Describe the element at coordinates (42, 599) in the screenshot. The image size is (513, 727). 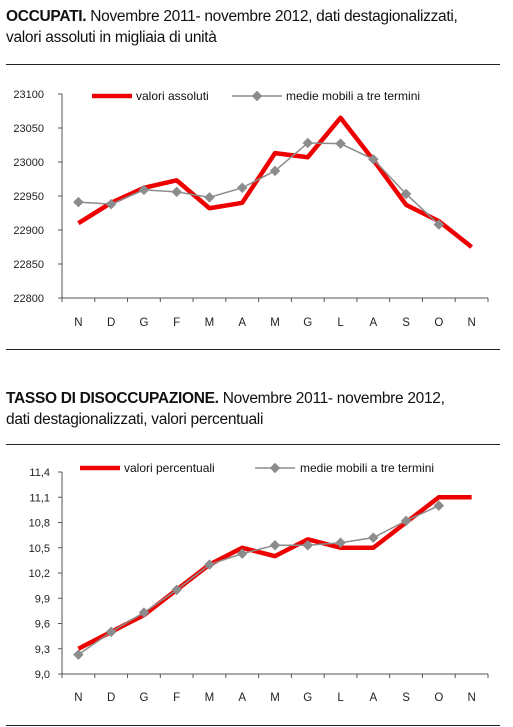
I see `y-tick-label: 9,9` at that location.